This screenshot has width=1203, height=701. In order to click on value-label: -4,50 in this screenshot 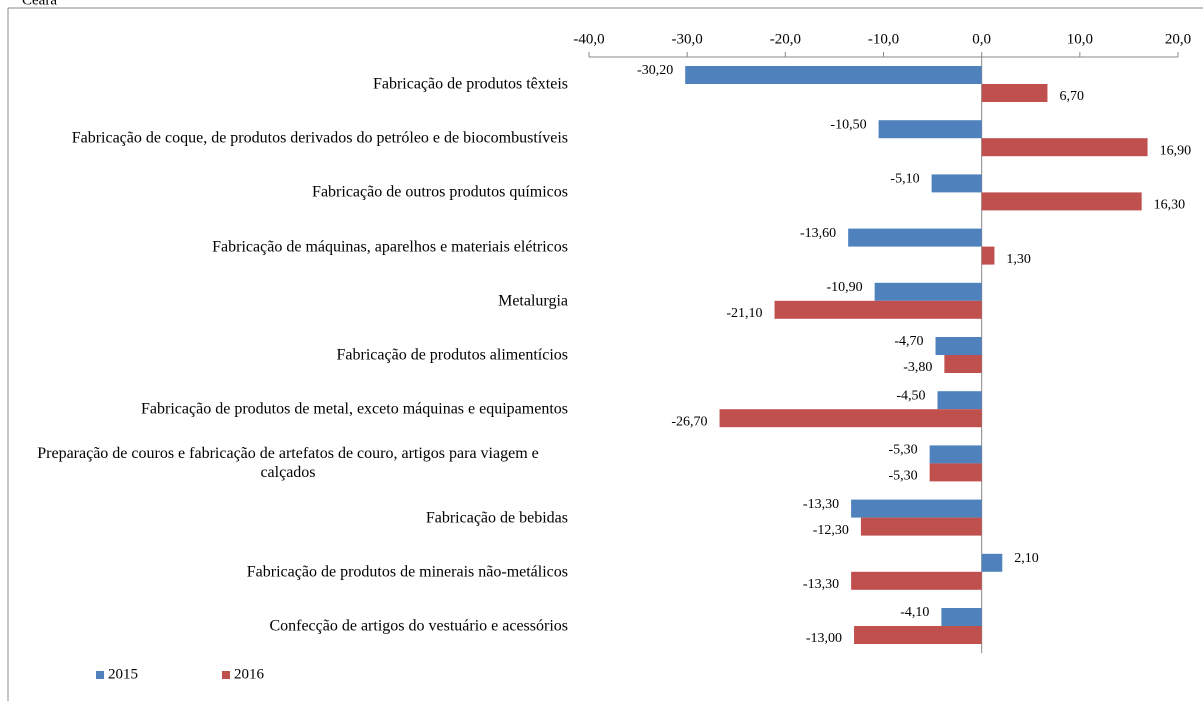, I will do `click(910, 395)`.